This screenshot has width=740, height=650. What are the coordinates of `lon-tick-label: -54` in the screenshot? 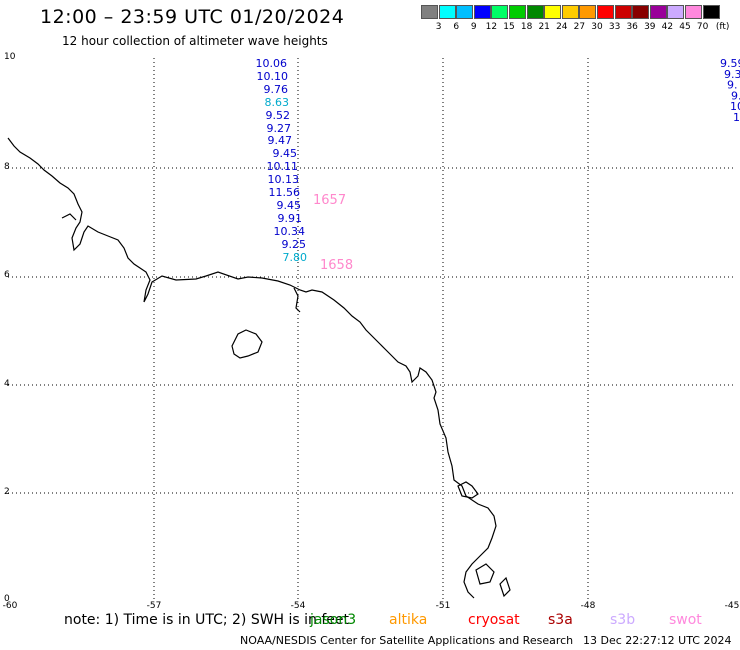 It's located at (298, 606).